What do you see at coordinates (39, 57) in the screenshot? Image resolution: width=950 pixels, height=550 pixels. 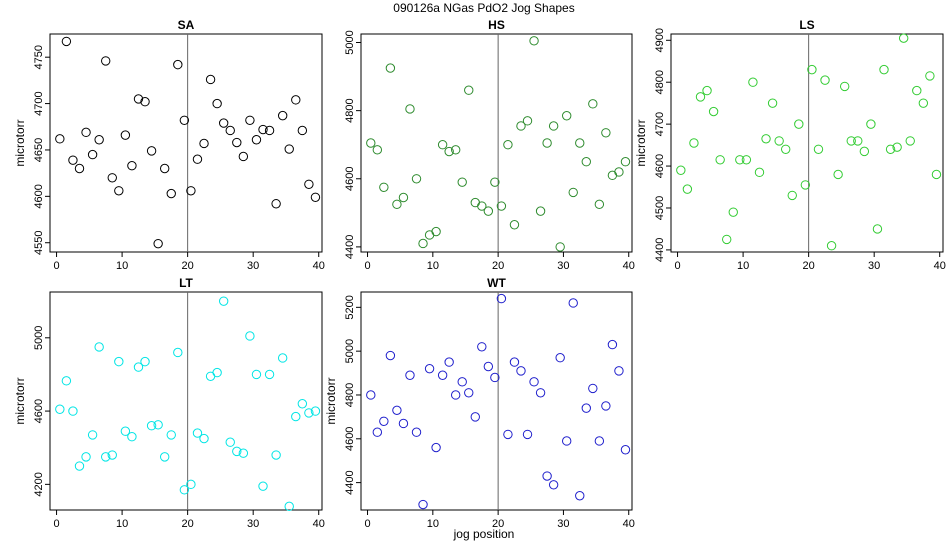 I see `y-tick-label: 4750` at bounding box center [39, 57].